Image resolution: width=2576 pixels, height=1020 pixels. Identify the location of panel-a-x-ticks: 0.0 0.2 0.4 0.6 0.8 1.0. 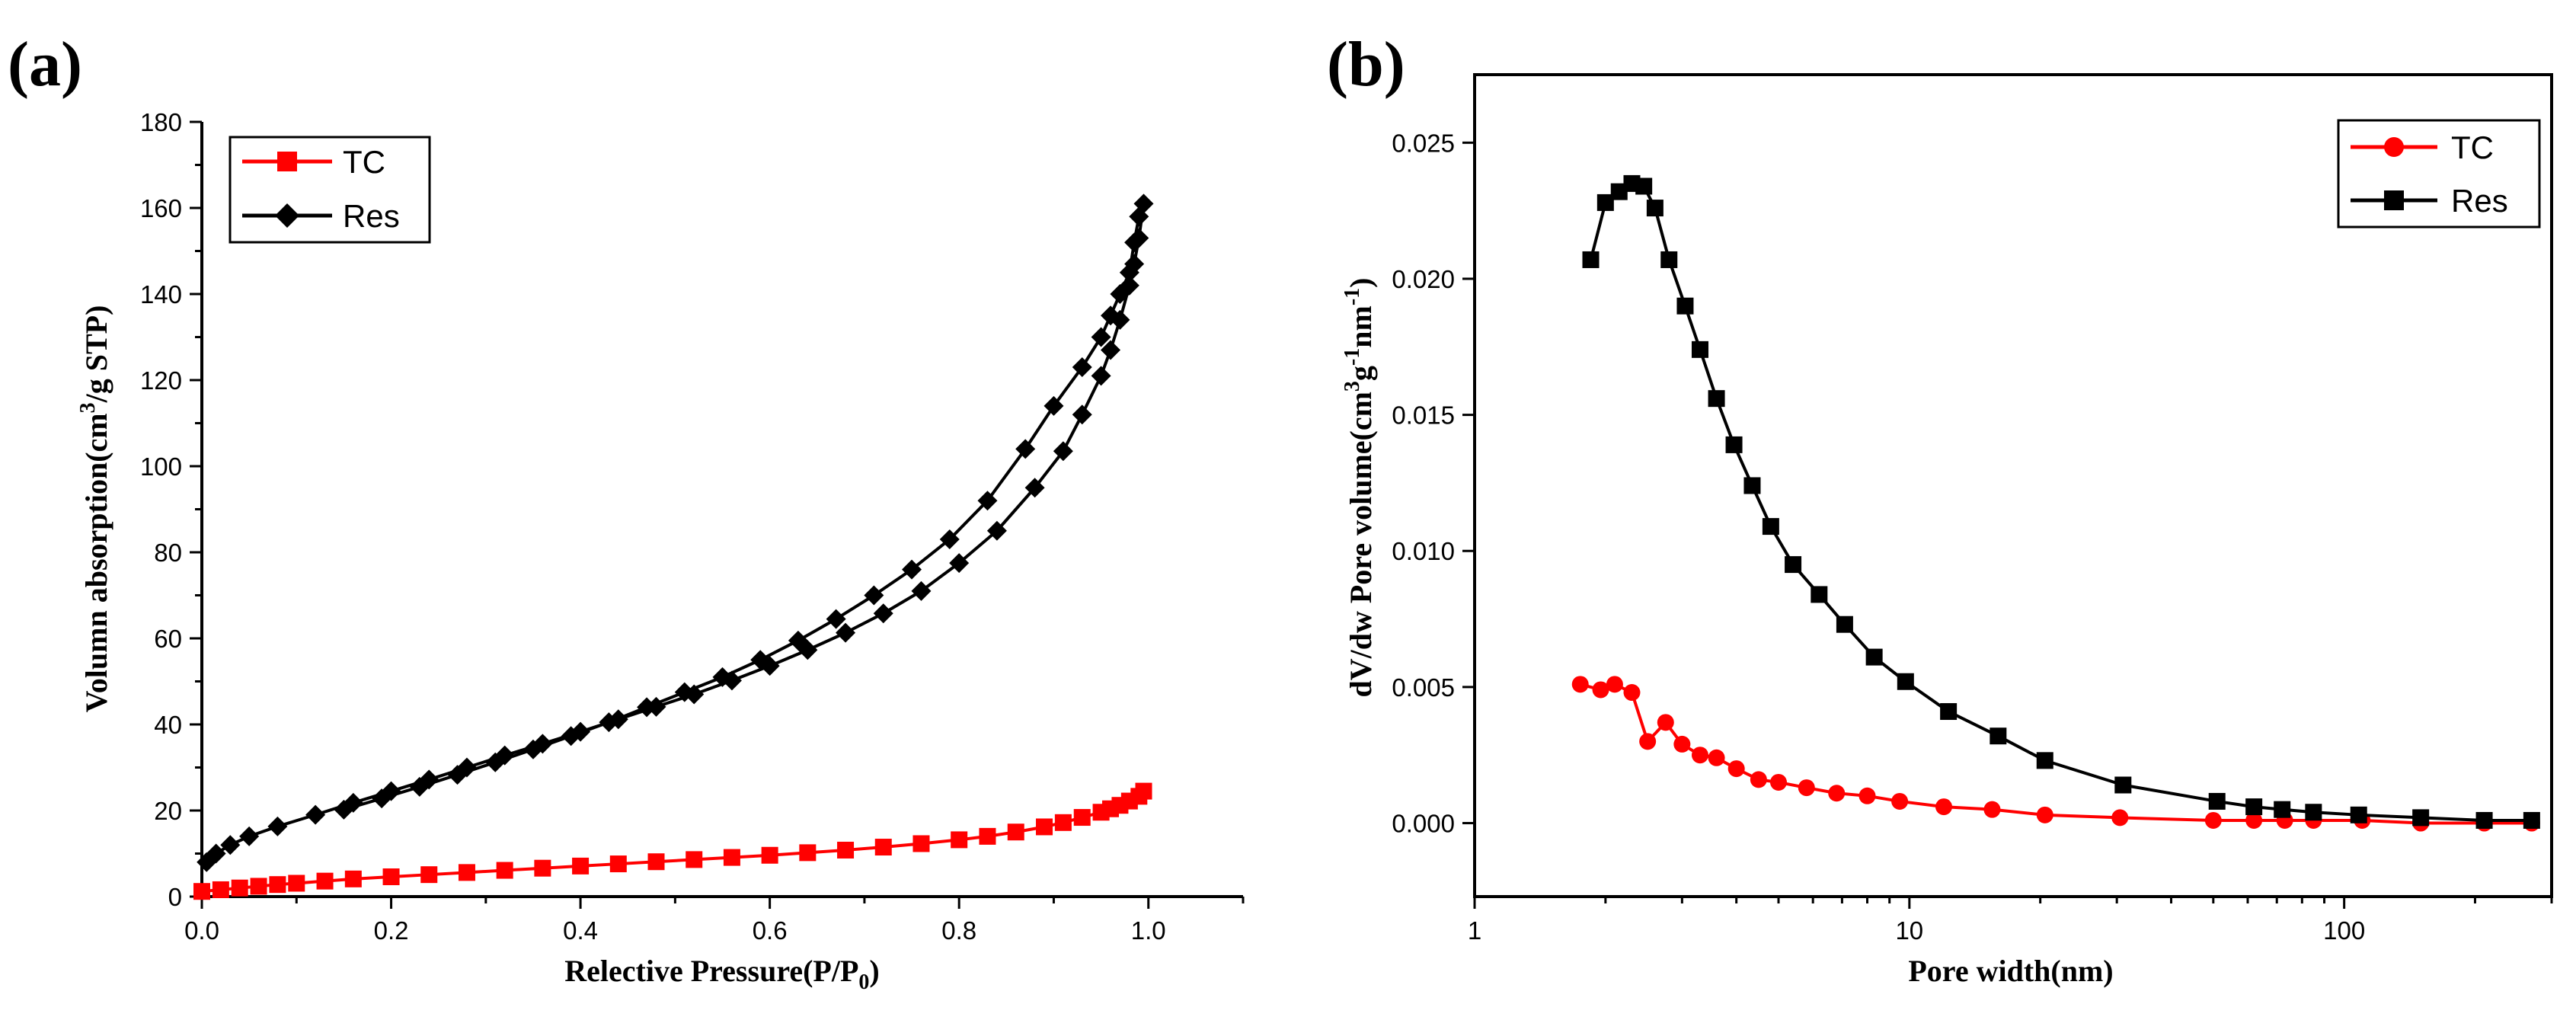
(715, 921).